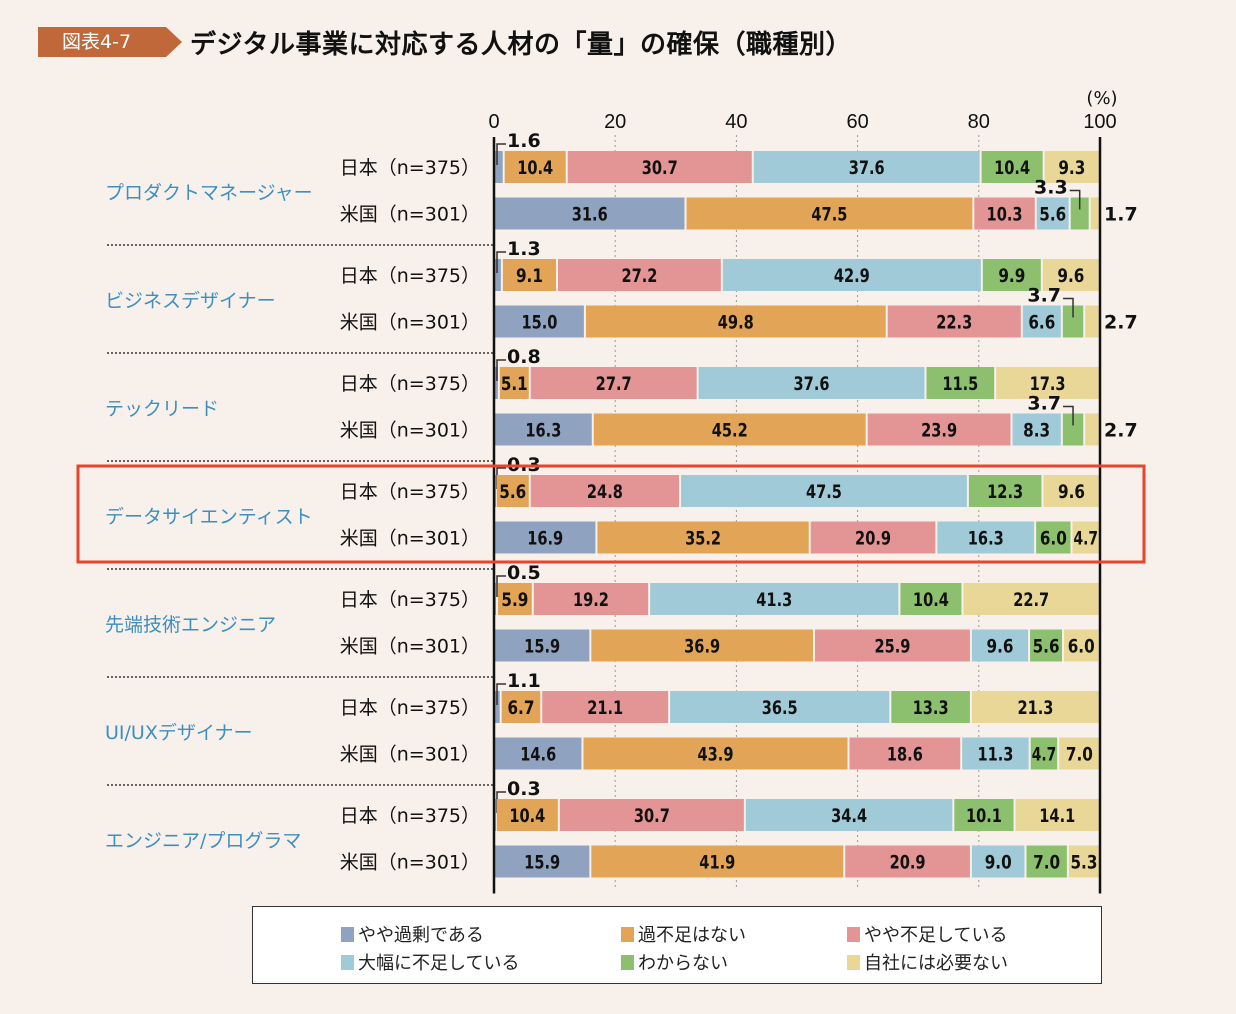 This screenshot has height=1014, width=1236. I want to click on data-label: 11.3, so click(995, 755).